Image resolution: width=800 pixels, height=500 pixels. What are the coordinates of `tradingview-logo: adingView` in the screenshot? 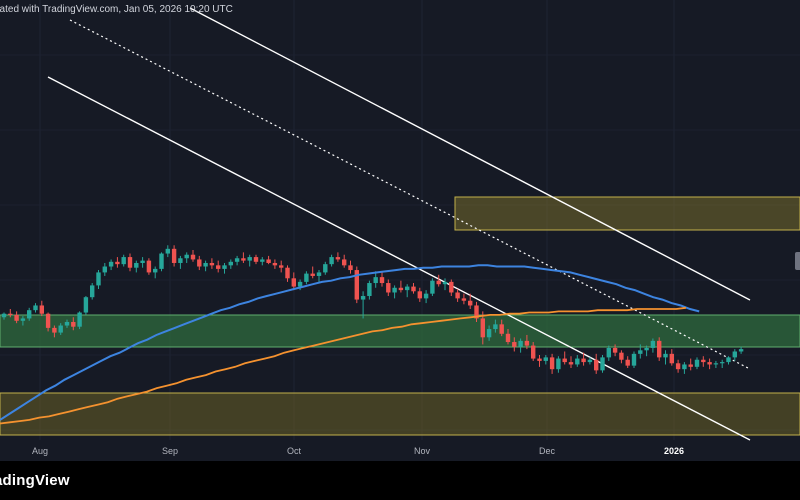 It's located at (35, 480).